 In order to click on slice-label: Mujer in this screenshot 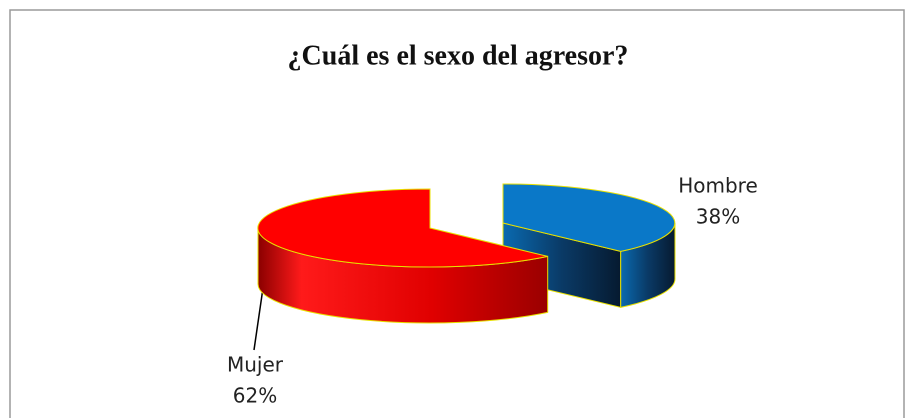, I will do `click(255, 365)`.